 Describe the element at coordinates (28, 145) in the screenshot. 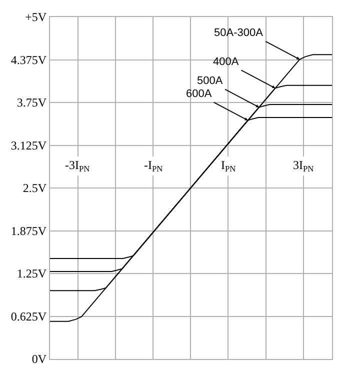

I see `y-tick-label: 3.125V` at that location.